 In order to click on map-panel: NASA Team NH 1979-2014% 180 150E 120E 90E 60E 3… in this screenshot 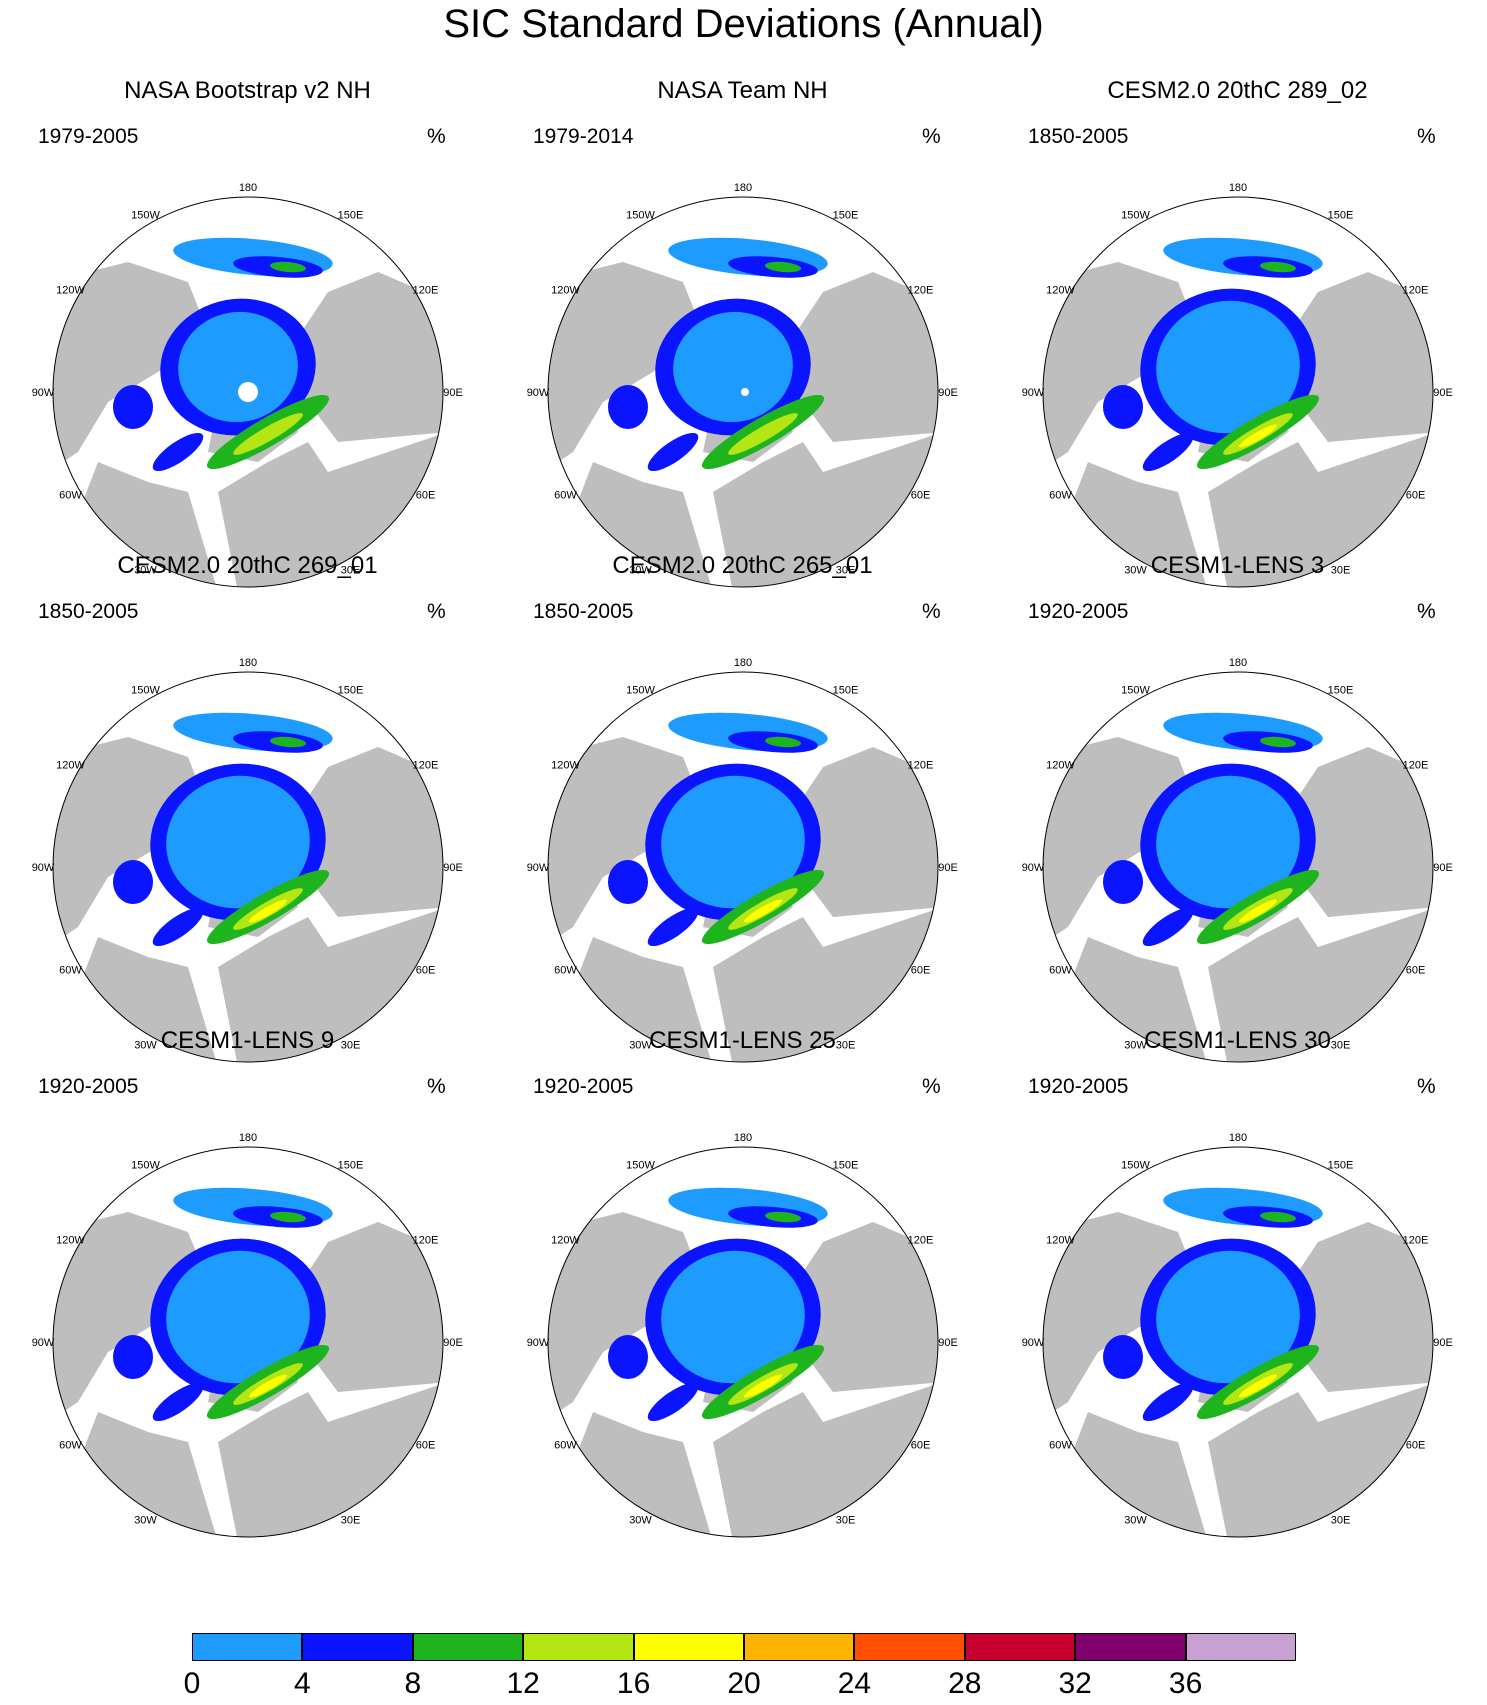, I will do `click(742, 332)`.